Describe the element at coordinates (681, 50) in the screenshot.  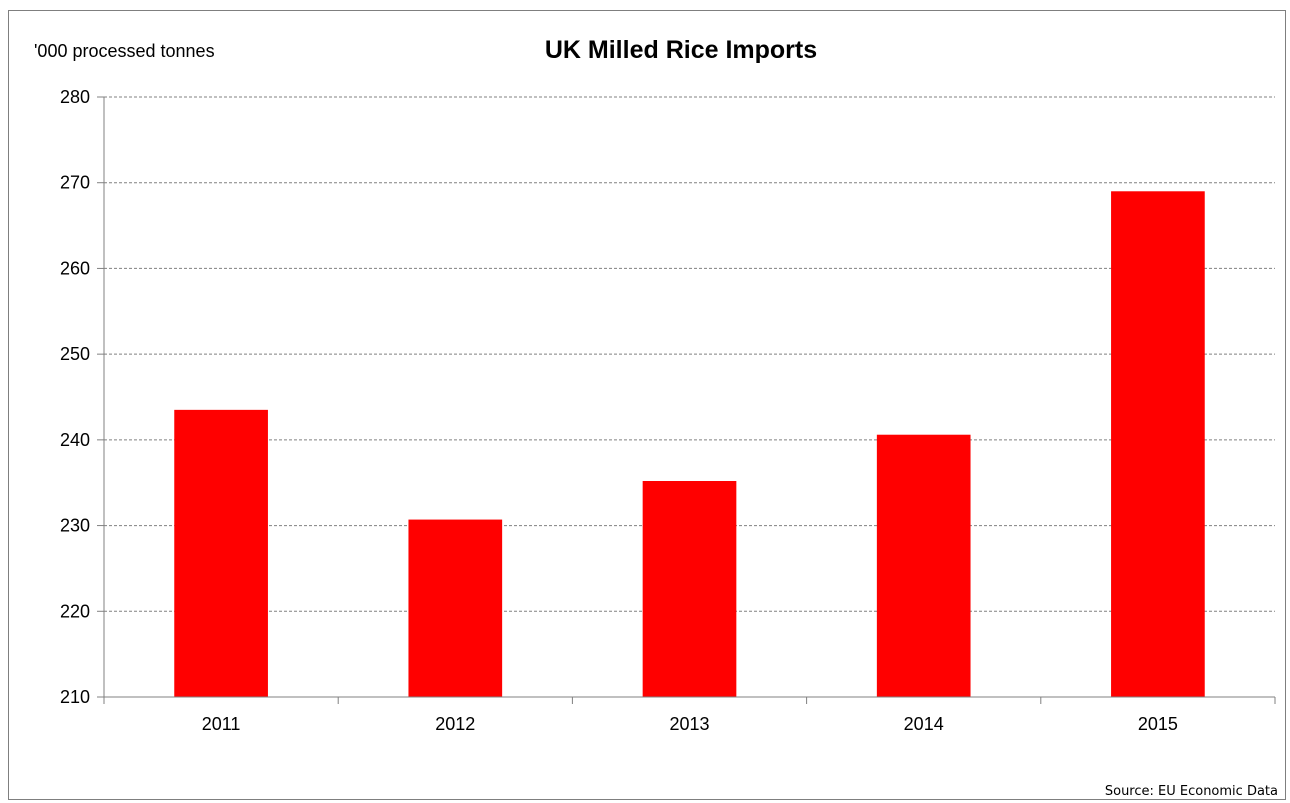
I see `chart-title: UK Milled Rice Imports` at that location.